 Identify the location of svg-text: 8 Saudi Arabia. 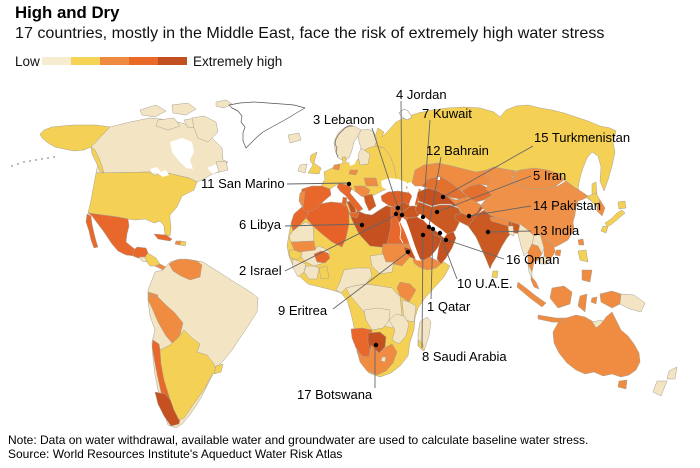
(464, 356).